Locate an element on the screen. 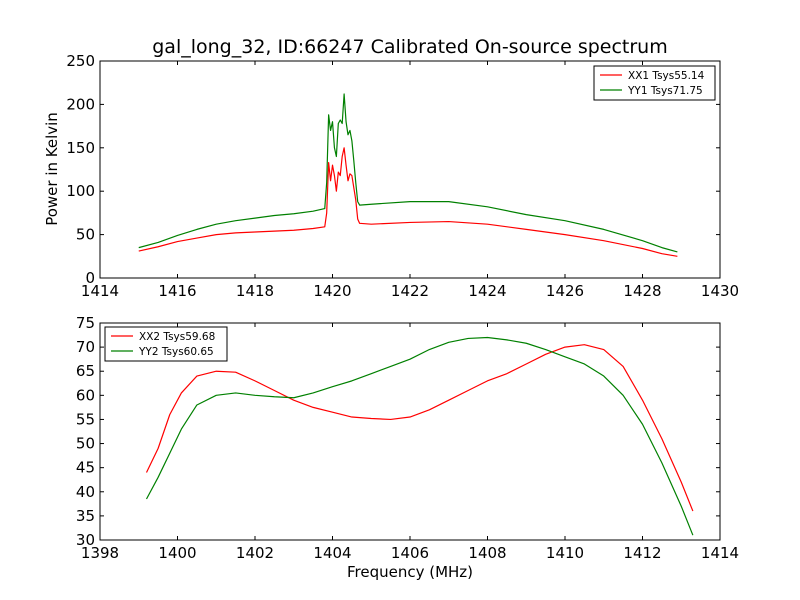  bottom-x-tick-label: 1400 is located at coordinates (177, 553).